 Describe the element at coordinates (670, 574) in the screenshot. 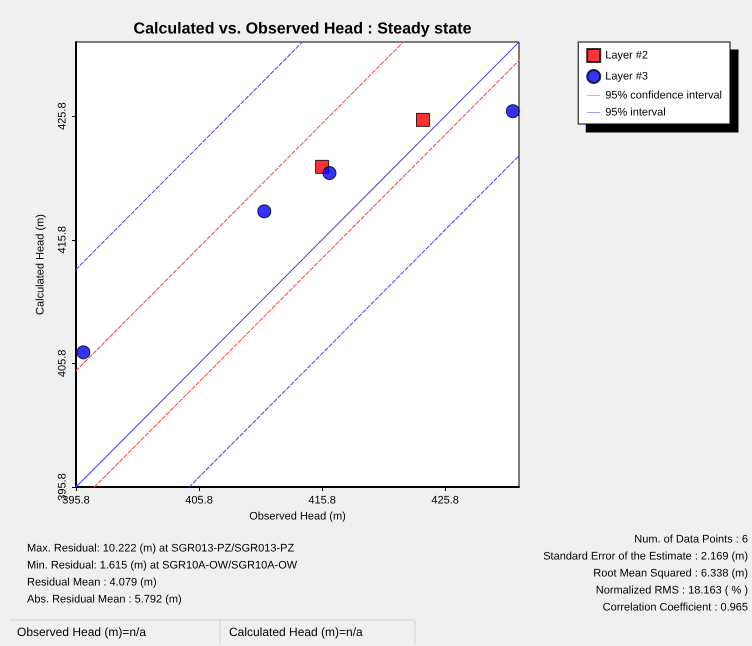

I see `text: Root Mean Squared : 6.338 (m)` at that location.